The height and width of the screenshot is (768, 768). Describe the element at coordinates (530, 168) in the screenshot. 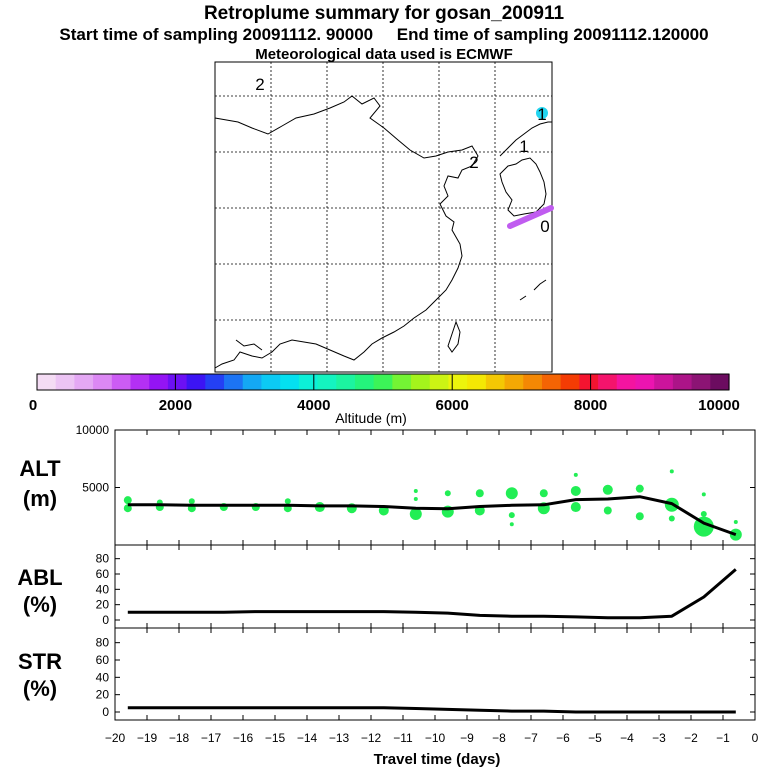

I see `plume-track` at that location.